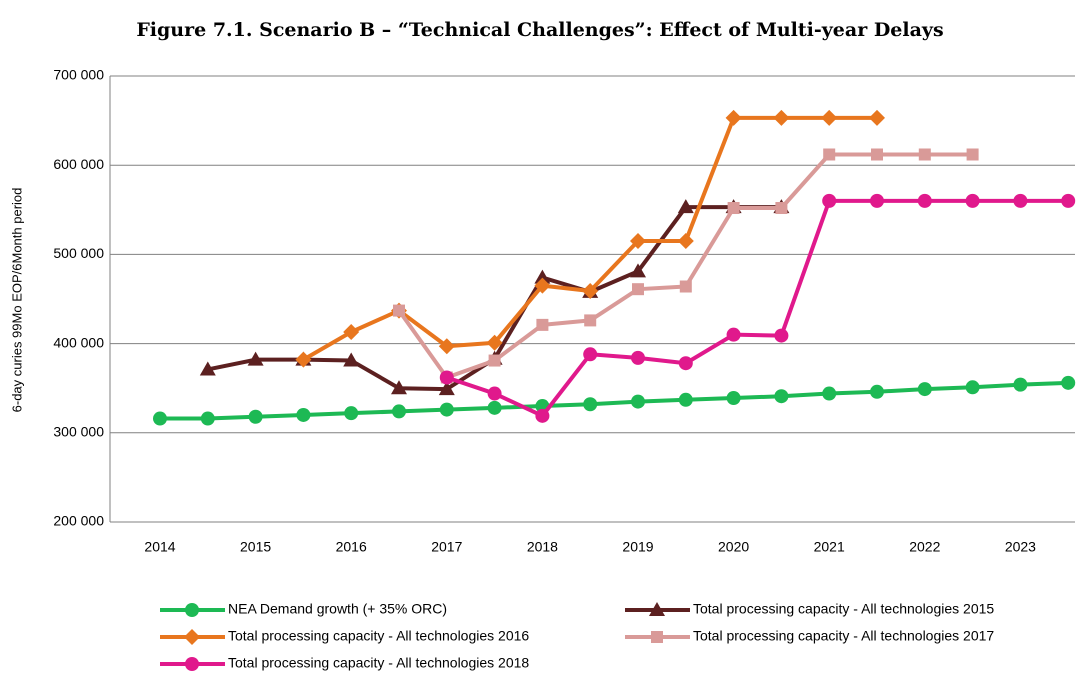  I want to click on x-tick-label: 2020, so click(733, 547).